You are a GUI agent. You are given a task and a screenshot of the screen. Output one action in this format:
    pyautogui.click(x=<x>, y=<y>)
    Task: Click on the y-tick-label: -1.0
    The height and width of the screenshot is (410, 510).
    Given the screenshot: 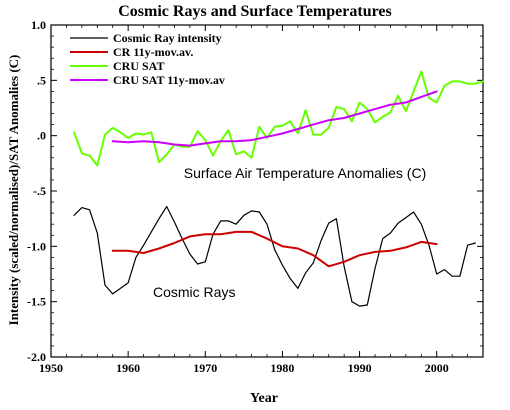 What is the action you would take?
    pyautogui.click(x=36, y=246)
    